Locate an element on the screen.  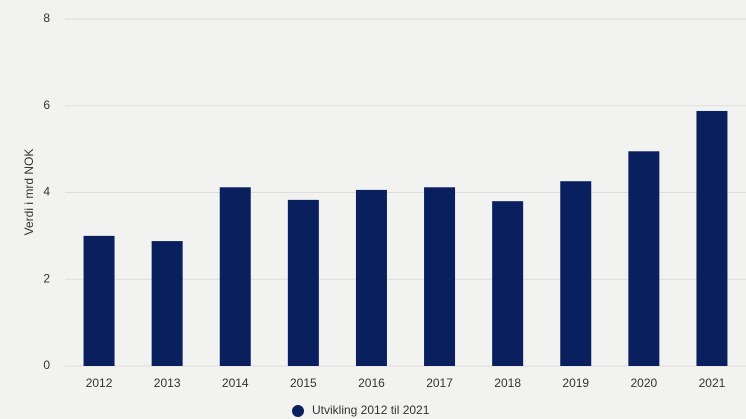
y-axis-label: Verdi i mrd NOK is located at coordinates (29, 192).